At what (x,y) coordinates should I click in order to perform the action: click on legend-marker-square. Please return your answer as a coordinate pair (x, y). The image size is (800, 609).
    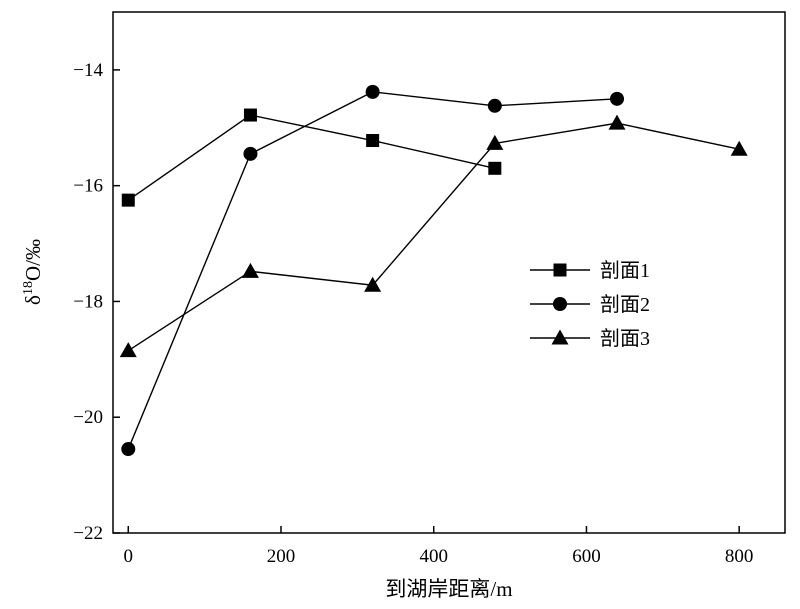
    Looking at the image, I should click on (560, 270).